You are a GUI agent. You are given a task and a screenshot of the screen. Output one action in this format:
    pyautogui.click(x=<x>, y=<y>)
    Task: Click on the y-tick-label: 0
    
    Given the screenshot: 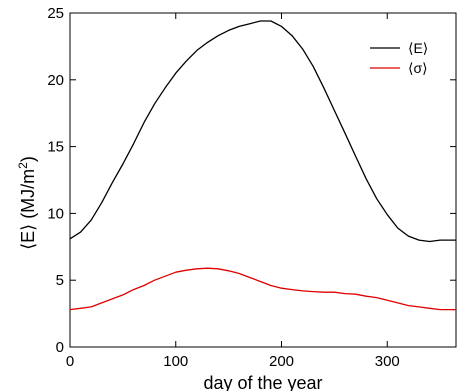 What is the action you would take?
    pyautogui.click(x=60, y=347)
    